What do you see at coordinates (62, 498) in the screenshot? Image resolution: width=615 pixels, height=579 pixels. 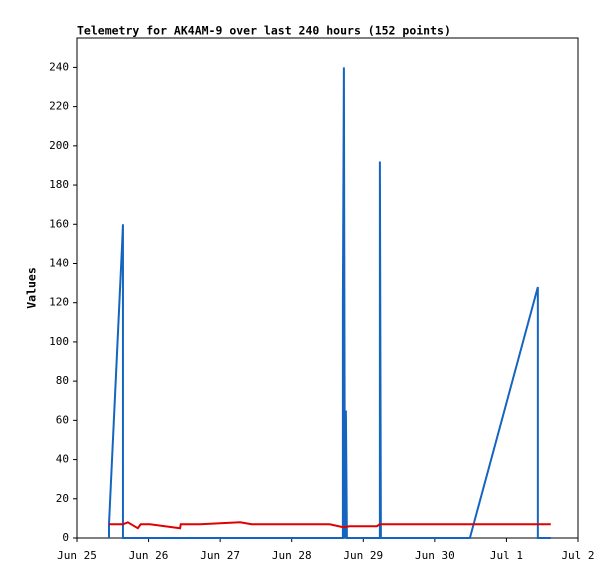 I see `y-tick-label: 20` at bounding box center [62, 498].